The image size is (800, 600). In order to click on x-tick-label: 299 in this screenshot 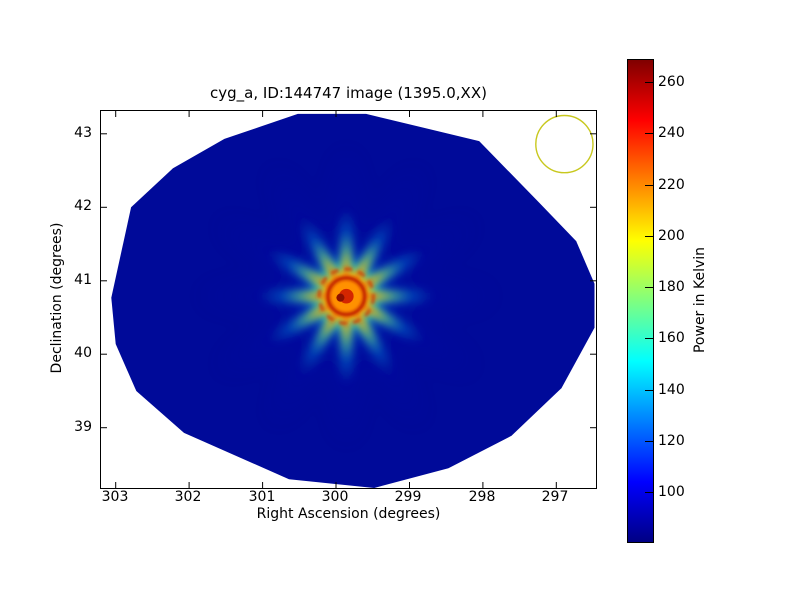, I will do `click(408, 497)`.